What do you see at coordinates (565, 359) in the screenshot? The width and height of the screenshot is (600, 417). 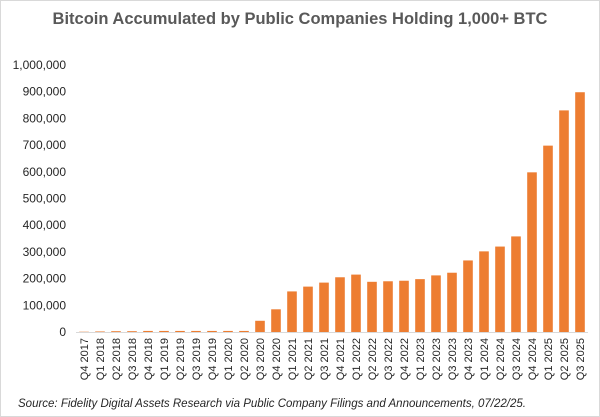 I see `x-tick-label: Q2 2025` at bounding box center [565, 359].